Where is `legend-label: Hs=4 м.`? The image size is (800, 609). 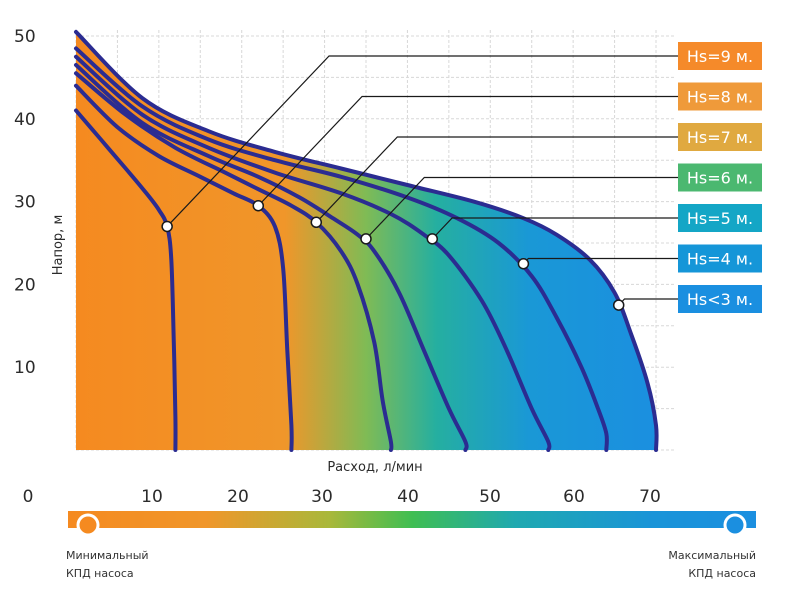 legend-label: Hs=4 м. is located at coordinates (720, 259).